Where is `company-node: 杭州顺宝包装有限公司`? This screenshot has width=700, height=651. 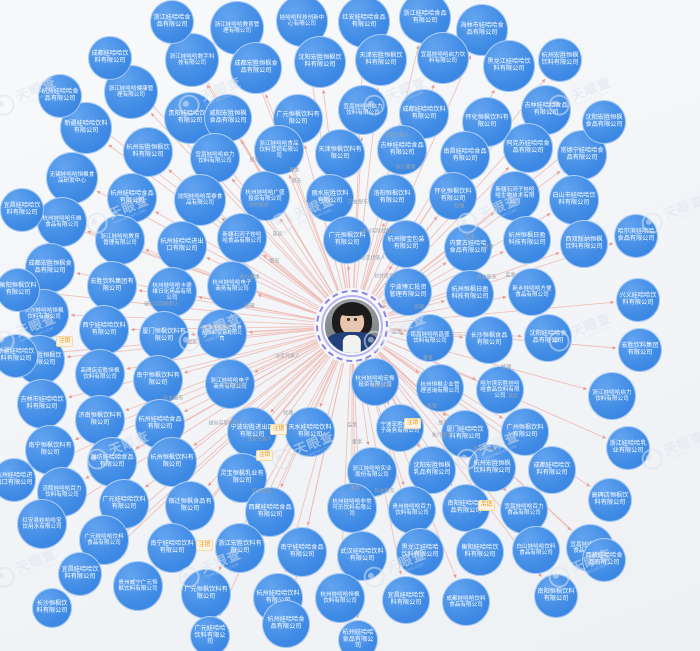 company-node: 杭州顺宝包装有限公司 is located at coordinates (406, 244).